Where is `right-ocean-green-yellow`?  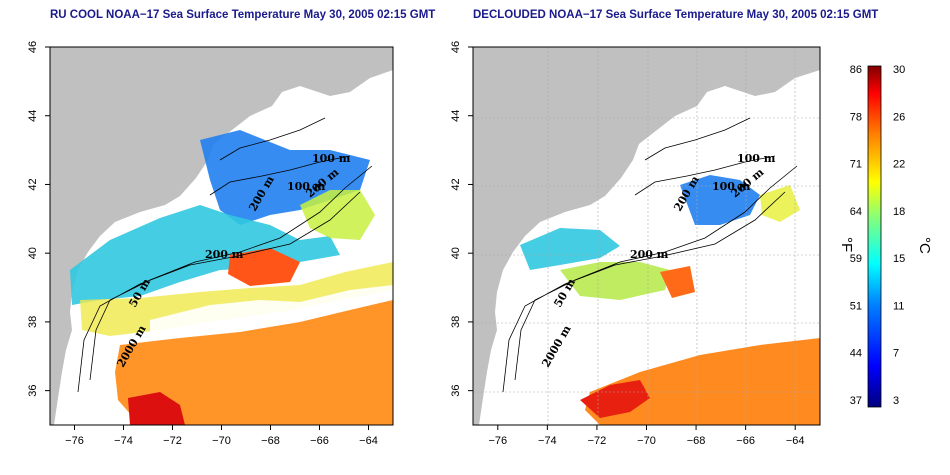 right-ocean-green-yellow is located at coordinates (615, 281).